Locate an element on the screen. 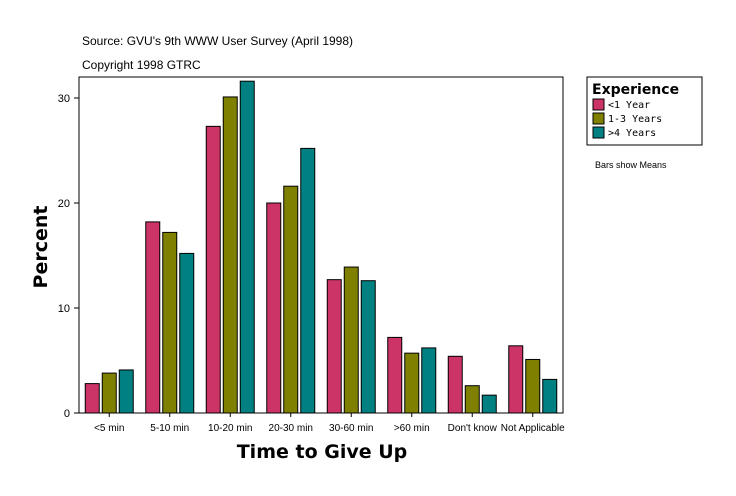 The image size is (736, 496). x-axis-title: Time to Give Up is located at coordinates (322, 452).